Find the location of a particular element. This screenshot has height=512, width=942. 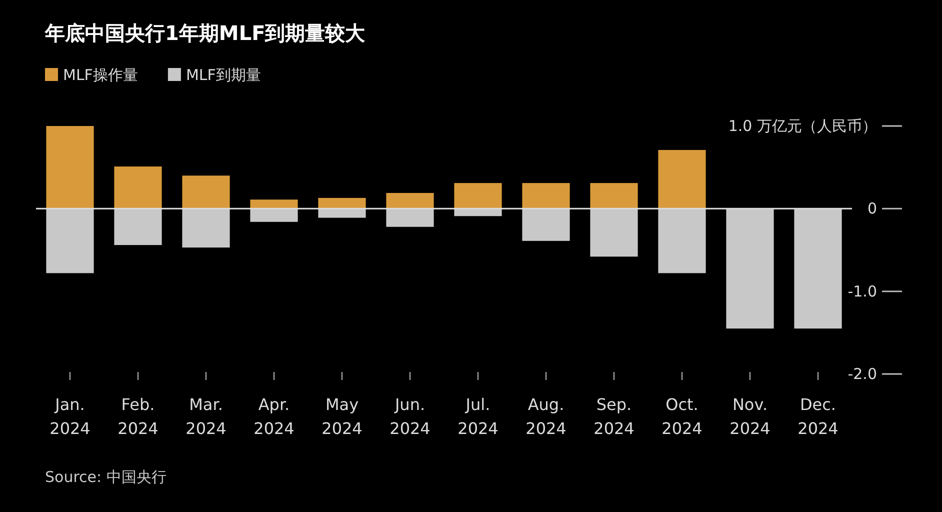

y-tick-label: -1.0 is located at coordinates (862, 291).